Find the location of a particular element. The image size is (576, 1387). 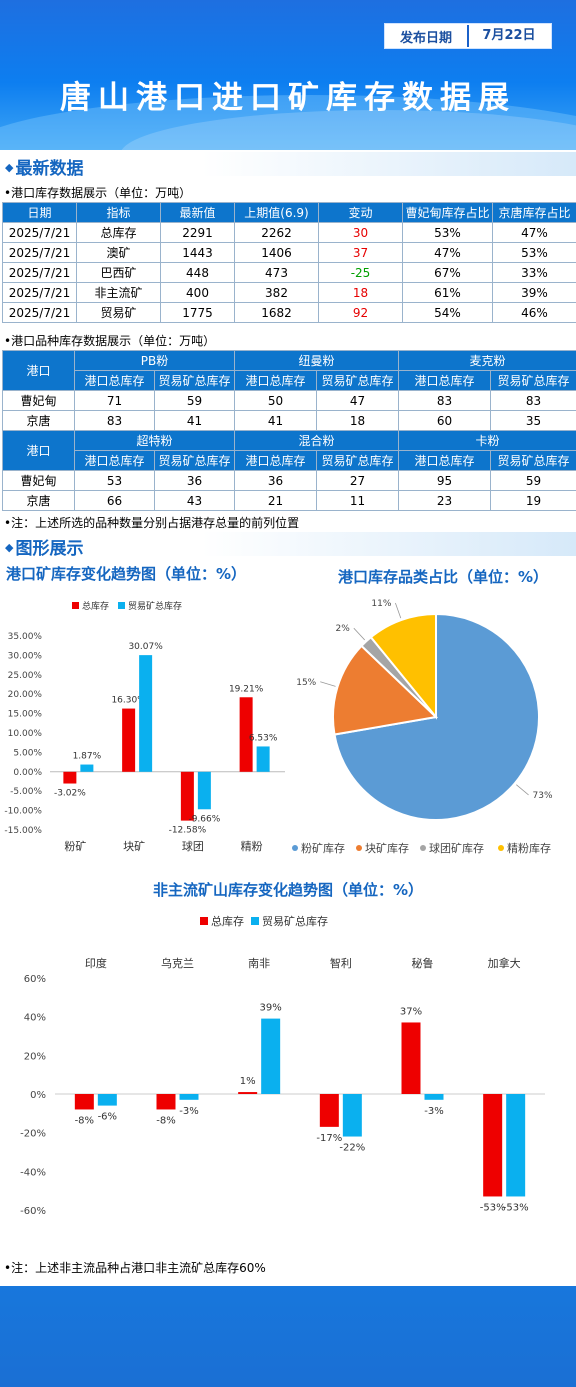

data-label: -8% is located at coordinates (84, 1120).